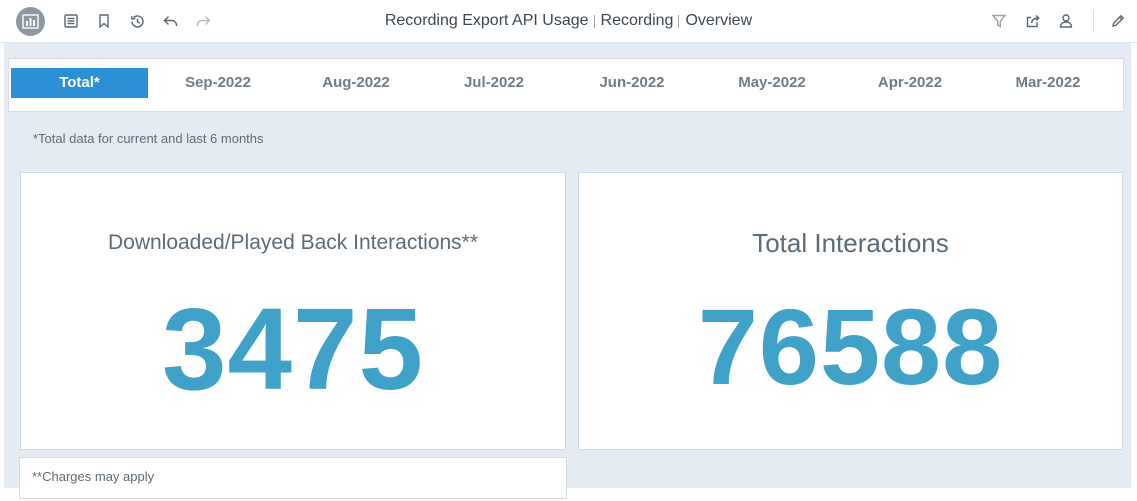 This screenshot has width=1137, height=501. Describe the element at coordinates (637, 20) in the screenshot. I see `breadcrumb-folder: Recording` at that location.